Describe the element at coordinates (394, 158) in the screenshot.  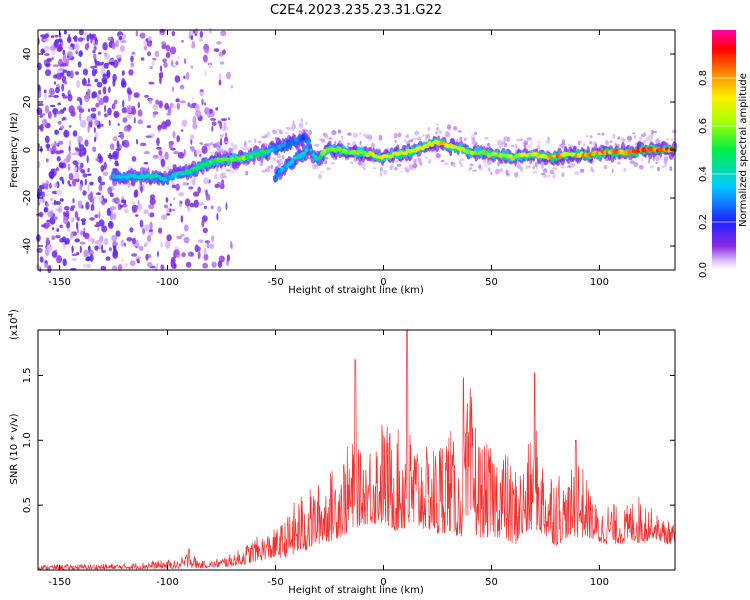
I see `spectrogram-ridge-layer` at that location.